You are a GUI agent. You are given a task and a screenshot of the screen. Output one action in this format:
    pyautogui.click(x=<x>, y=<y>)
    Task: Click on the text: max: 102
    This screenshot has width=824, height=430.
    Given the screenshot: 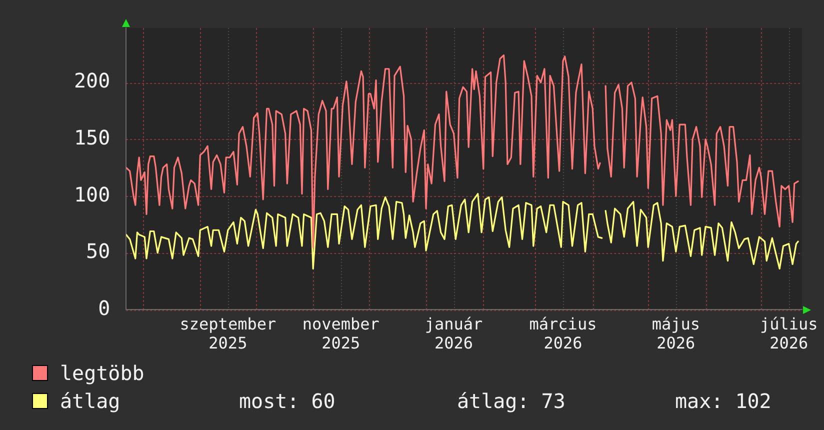 What is the action you would take?
    pyautogui.click(x=723, y=401)
    